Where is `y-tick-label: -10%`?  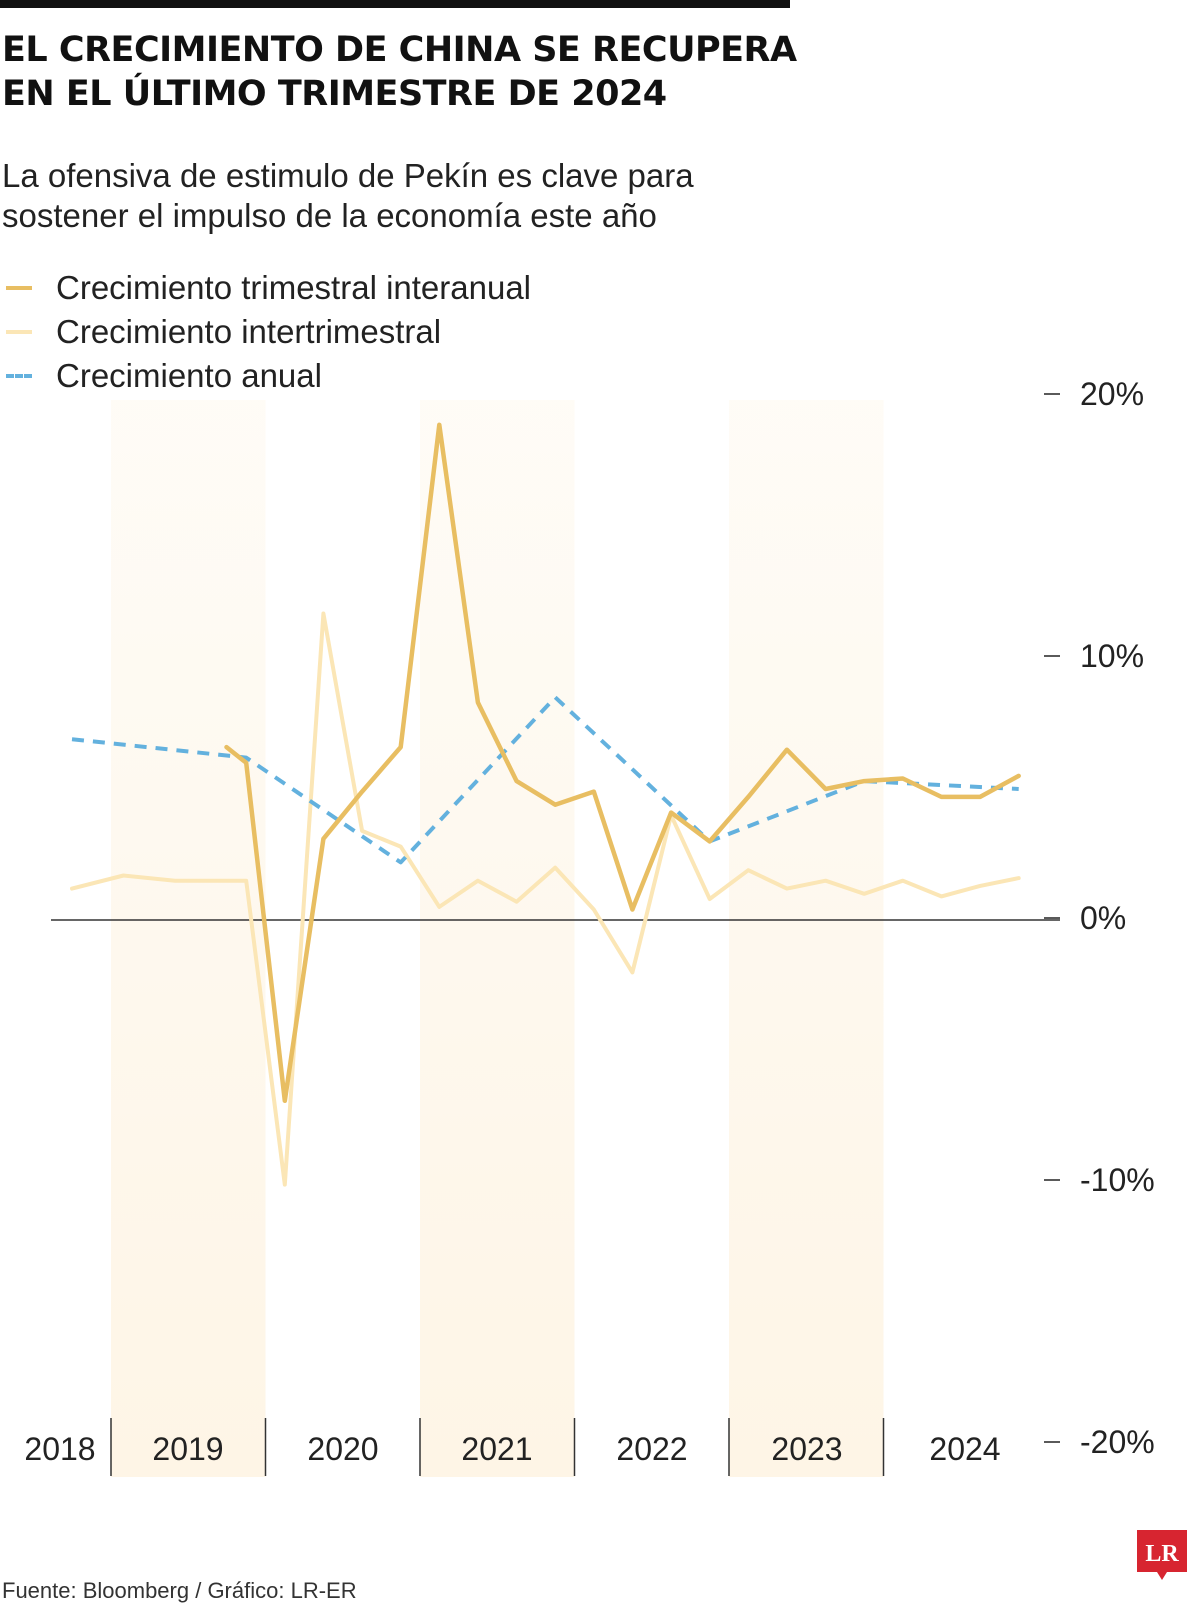
y-tick-label: -10% is located at coordinates (1117, 1180).